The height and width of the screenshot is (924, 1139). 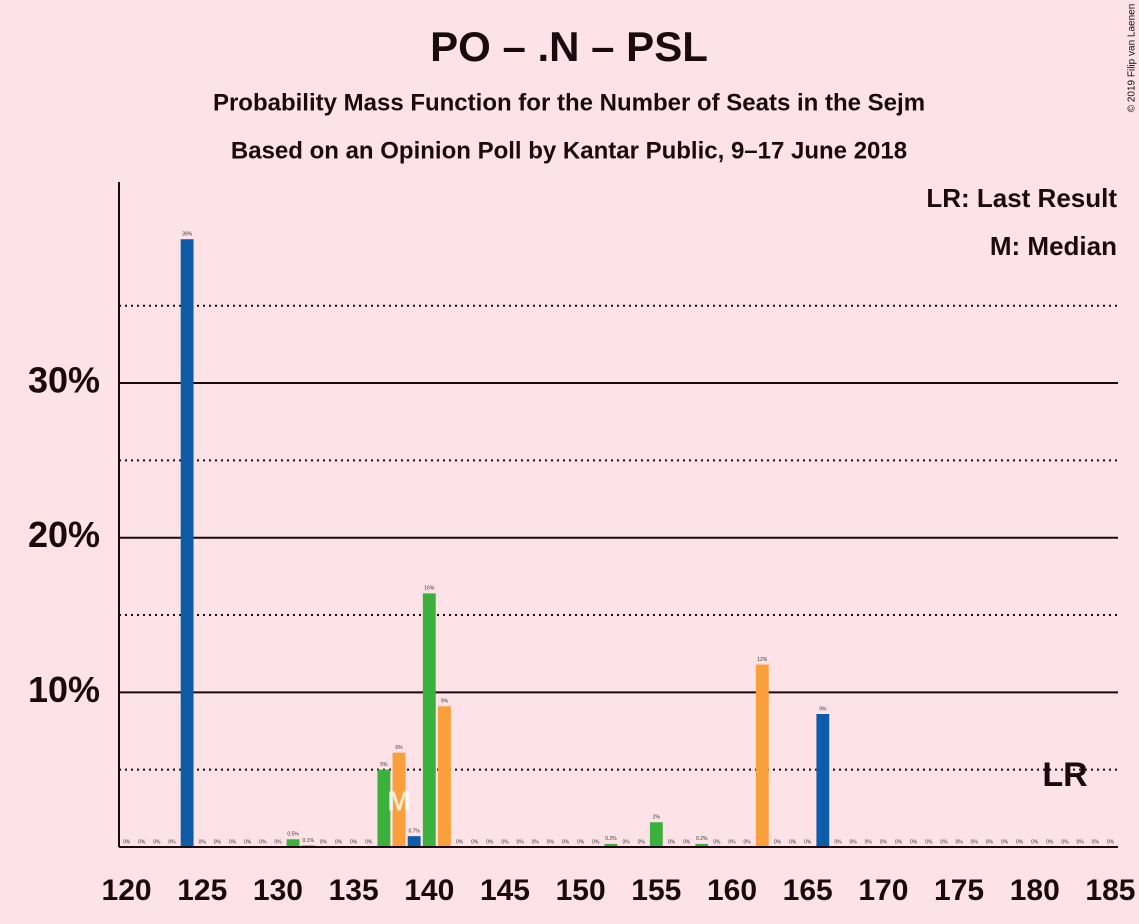 What do you see at coordinates (1132, 58) in the screenshot?
I see `copyright: © 2019 Filip van Laenen` at bounding box center [1132, 58].